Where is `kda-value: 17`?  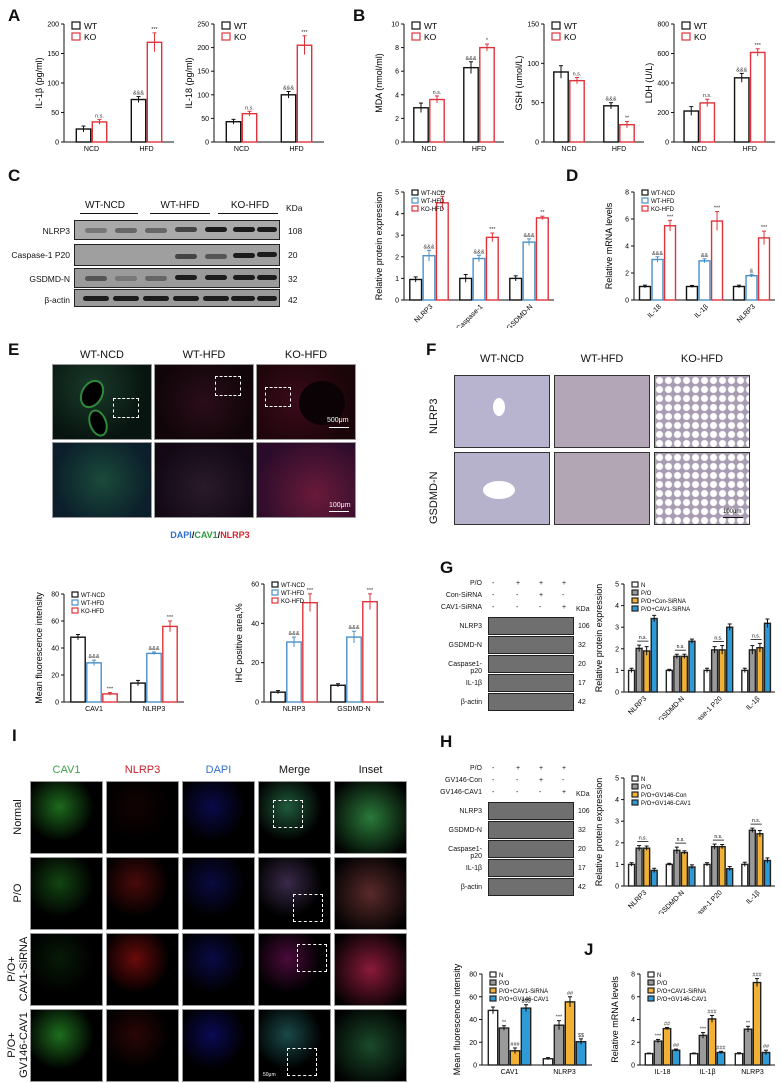
kda-value: 17 is located at coordinates (582, 868).